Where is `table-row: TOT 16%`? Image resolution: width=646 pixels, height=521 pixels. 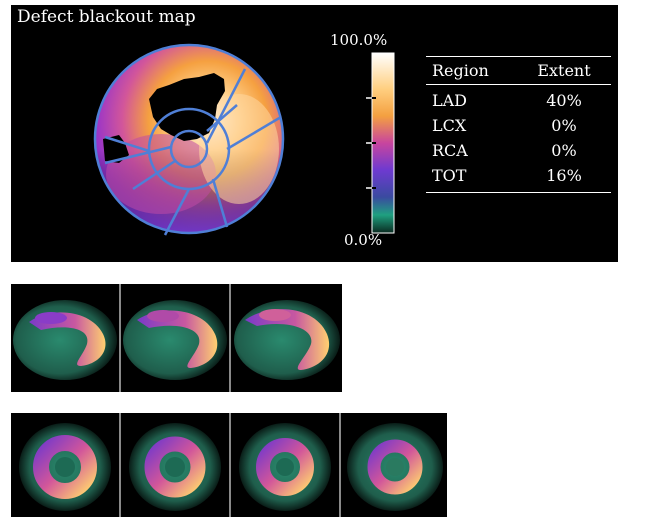
table-row: TOT 16% is located at coordinates (518, 175).